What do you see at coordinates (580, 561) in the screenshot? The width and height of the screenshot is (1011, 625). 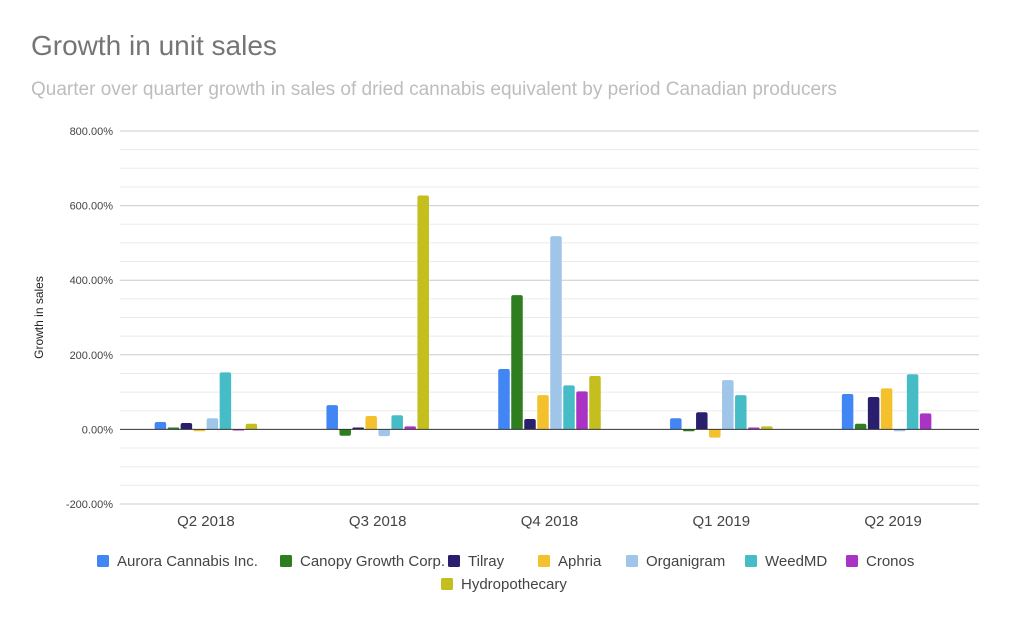 I see `legend-label: Aphria` at bounding box center [580, 561].